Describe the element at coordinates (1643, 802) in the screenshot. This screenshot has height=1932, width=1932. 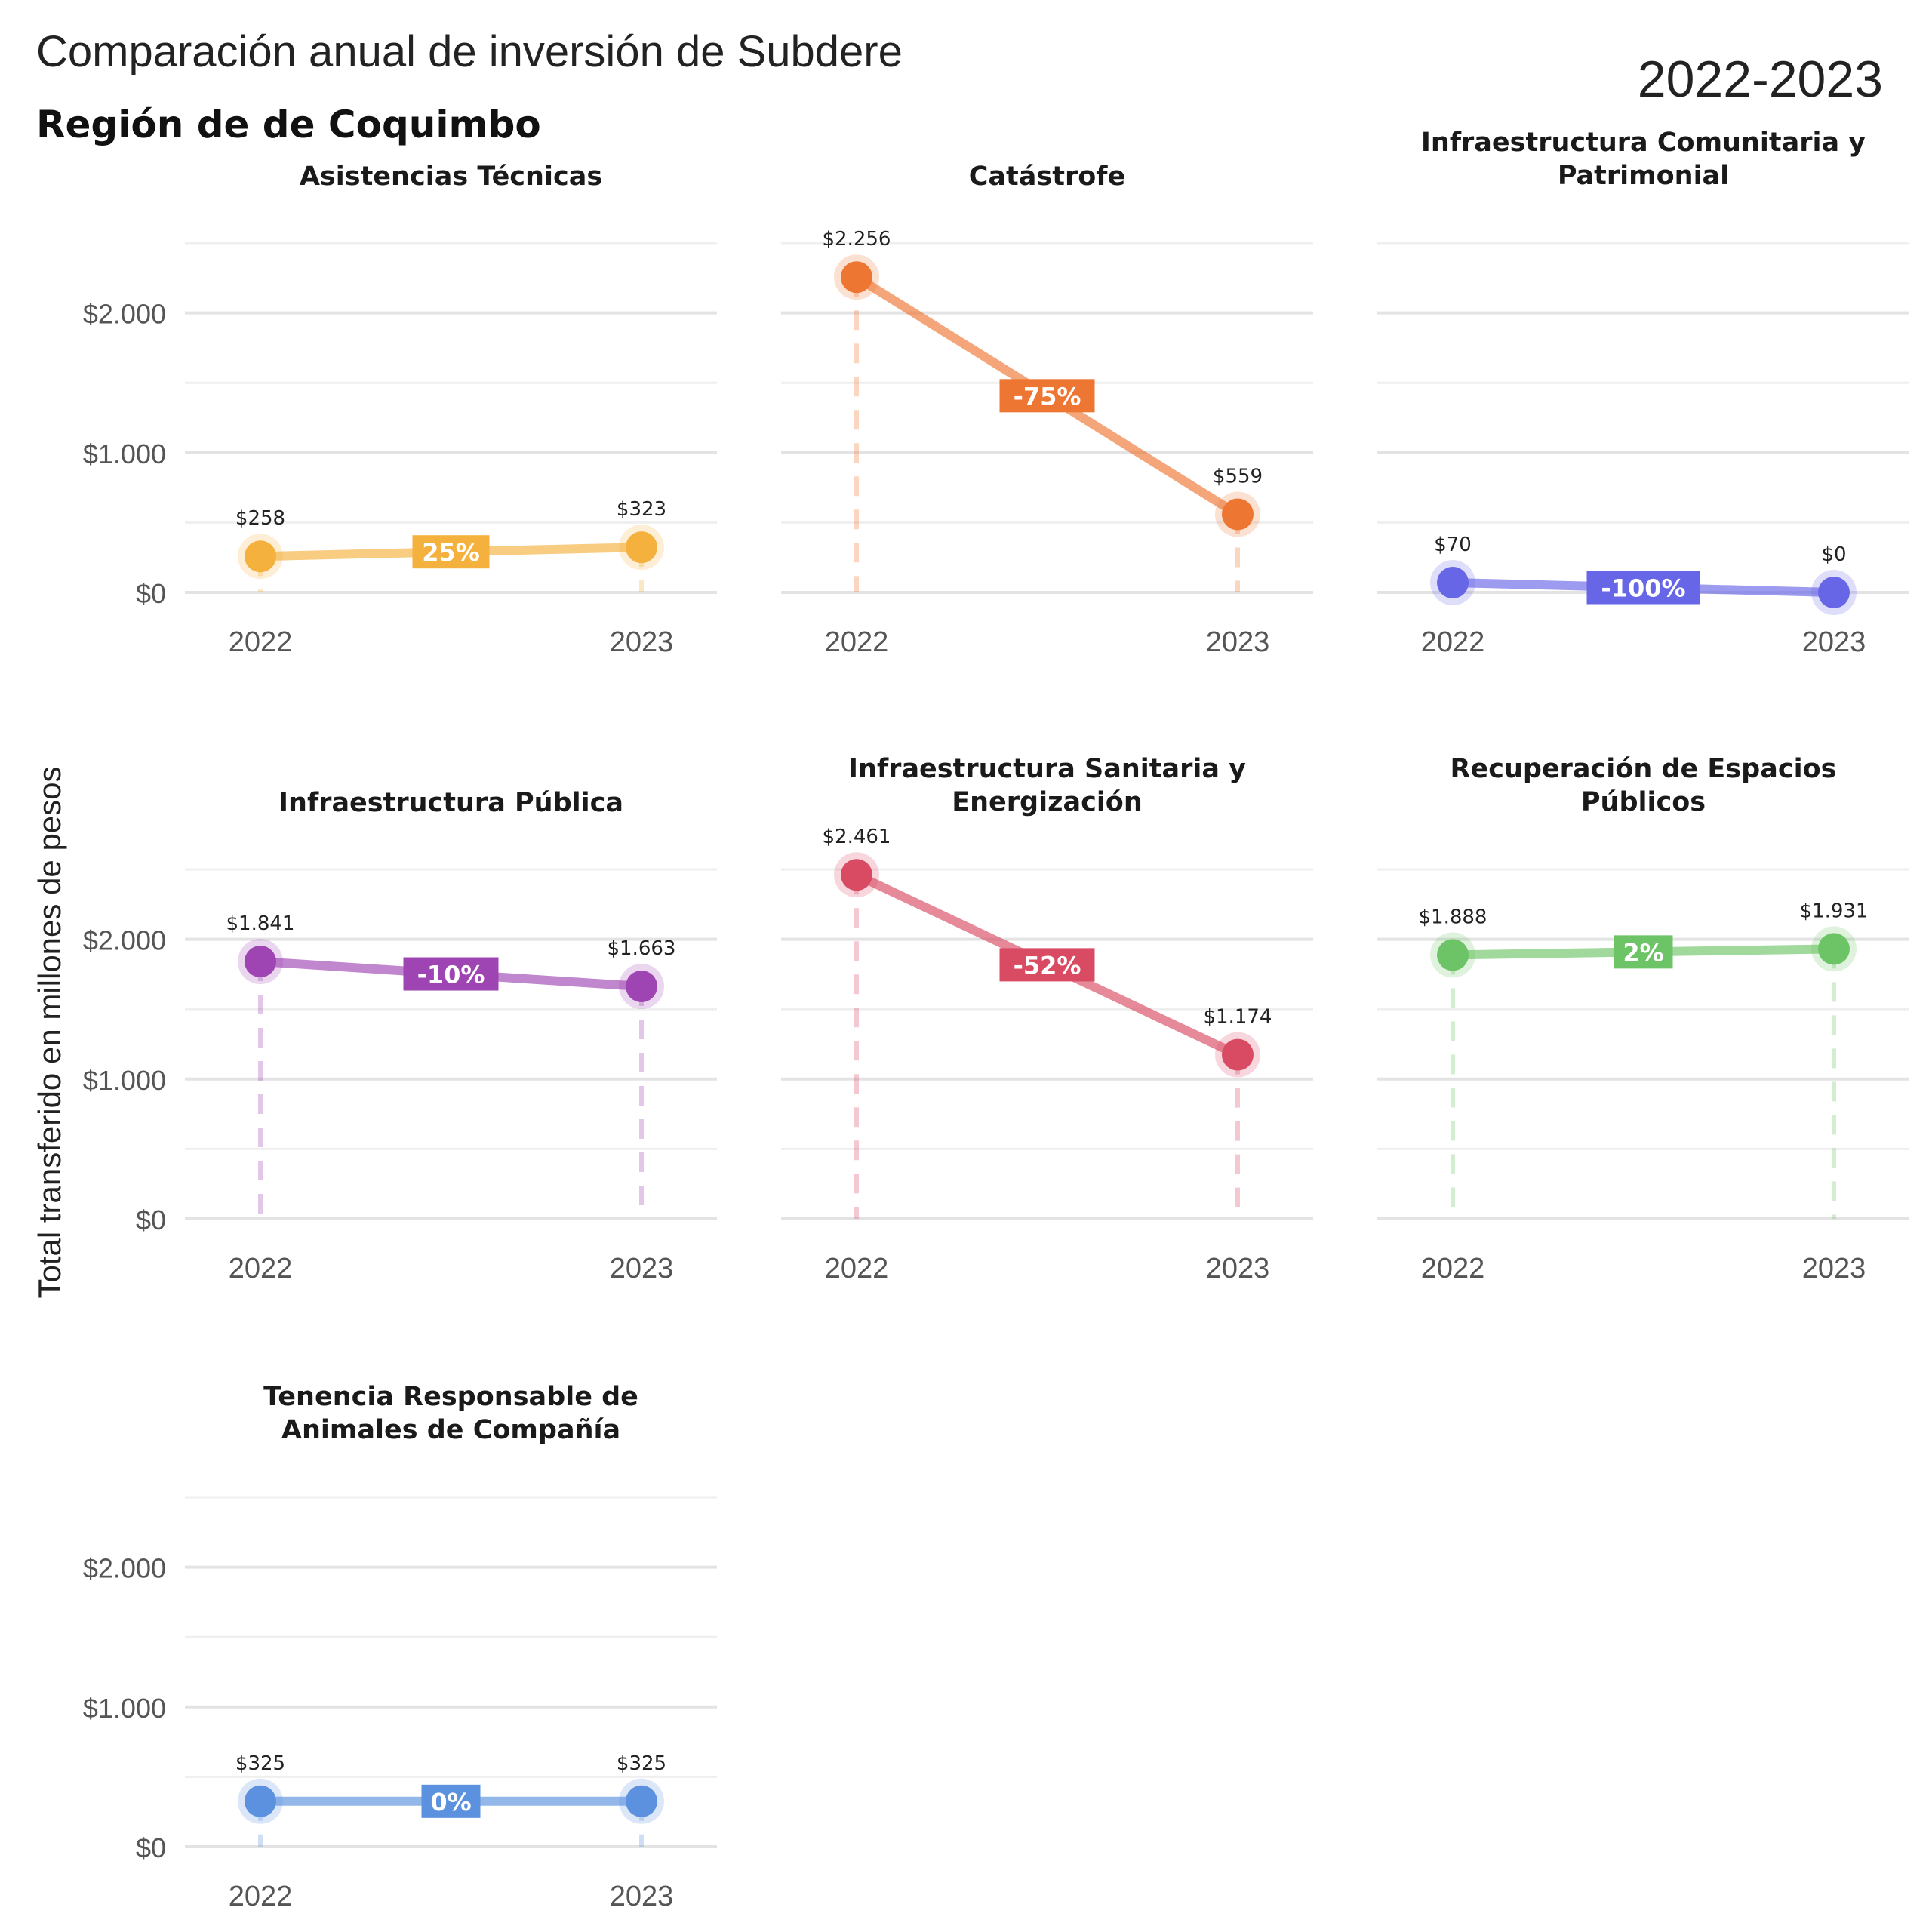
I see `panel-title: Públicos` at that location.